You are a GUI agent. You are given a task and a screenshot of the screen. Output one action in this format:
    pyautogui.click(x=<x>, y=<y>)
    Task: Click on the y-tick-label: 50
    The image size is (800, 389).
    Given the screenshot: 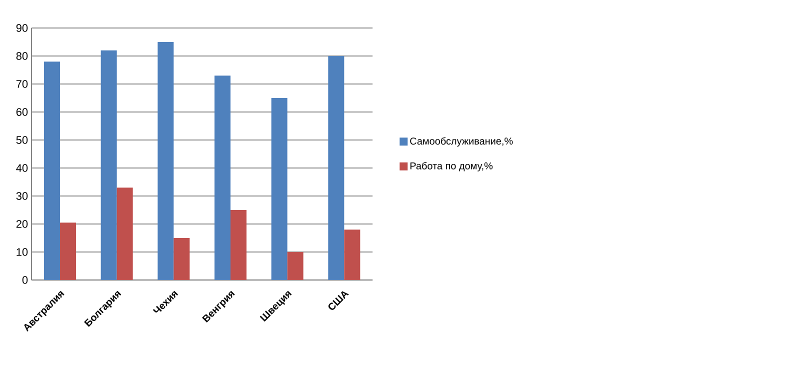 What is the action you would take?
    pyautogui.click(x=22, y=140)
    